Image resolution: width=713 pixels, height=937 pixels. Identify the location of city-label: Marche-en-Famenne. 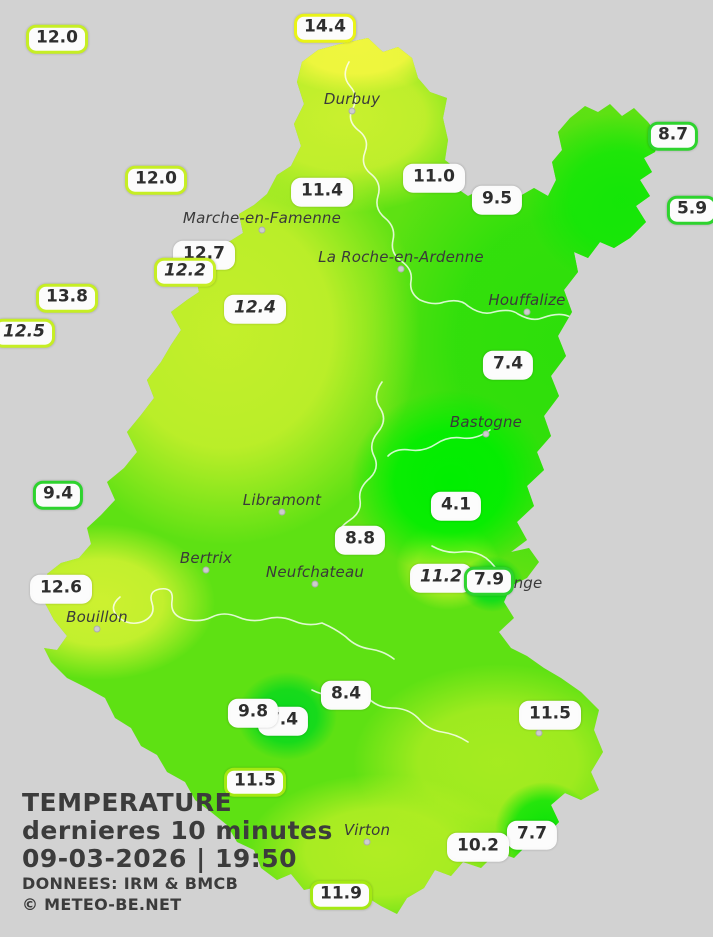
(262, 218).